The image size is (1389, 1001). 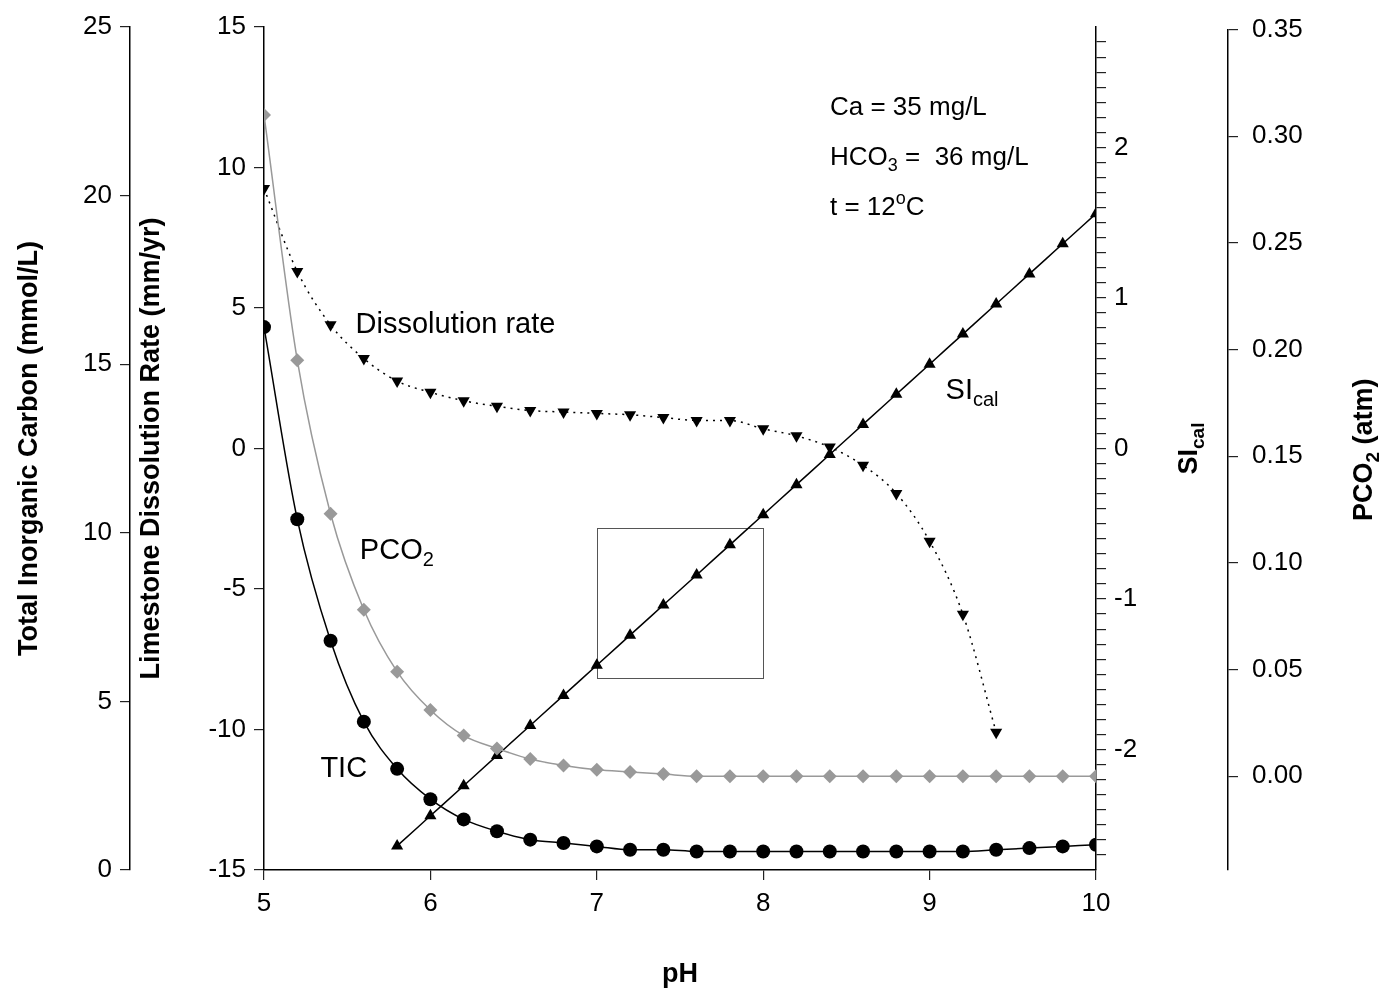 What do you see at coordinates (104, 699) in the screenshot?
I see `y3-tick-label: 5` at bounding box center [104, 699].